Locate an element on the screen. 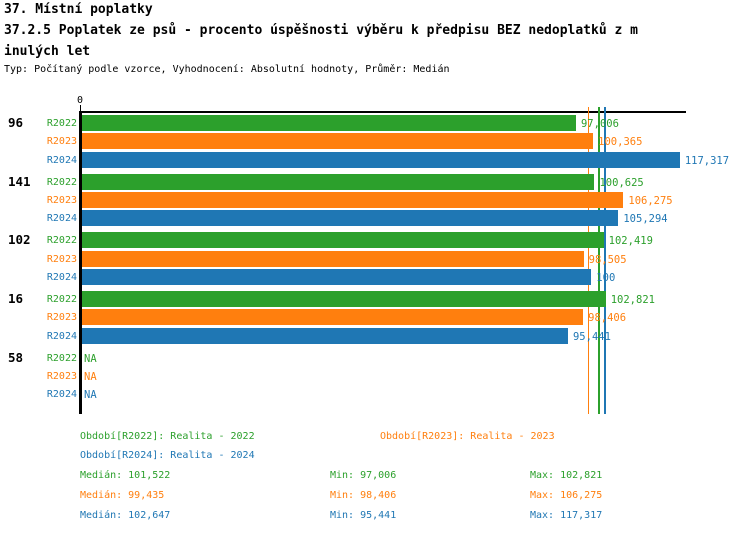  bar-value-label: 105,294 is located at coordinates (645, 219).